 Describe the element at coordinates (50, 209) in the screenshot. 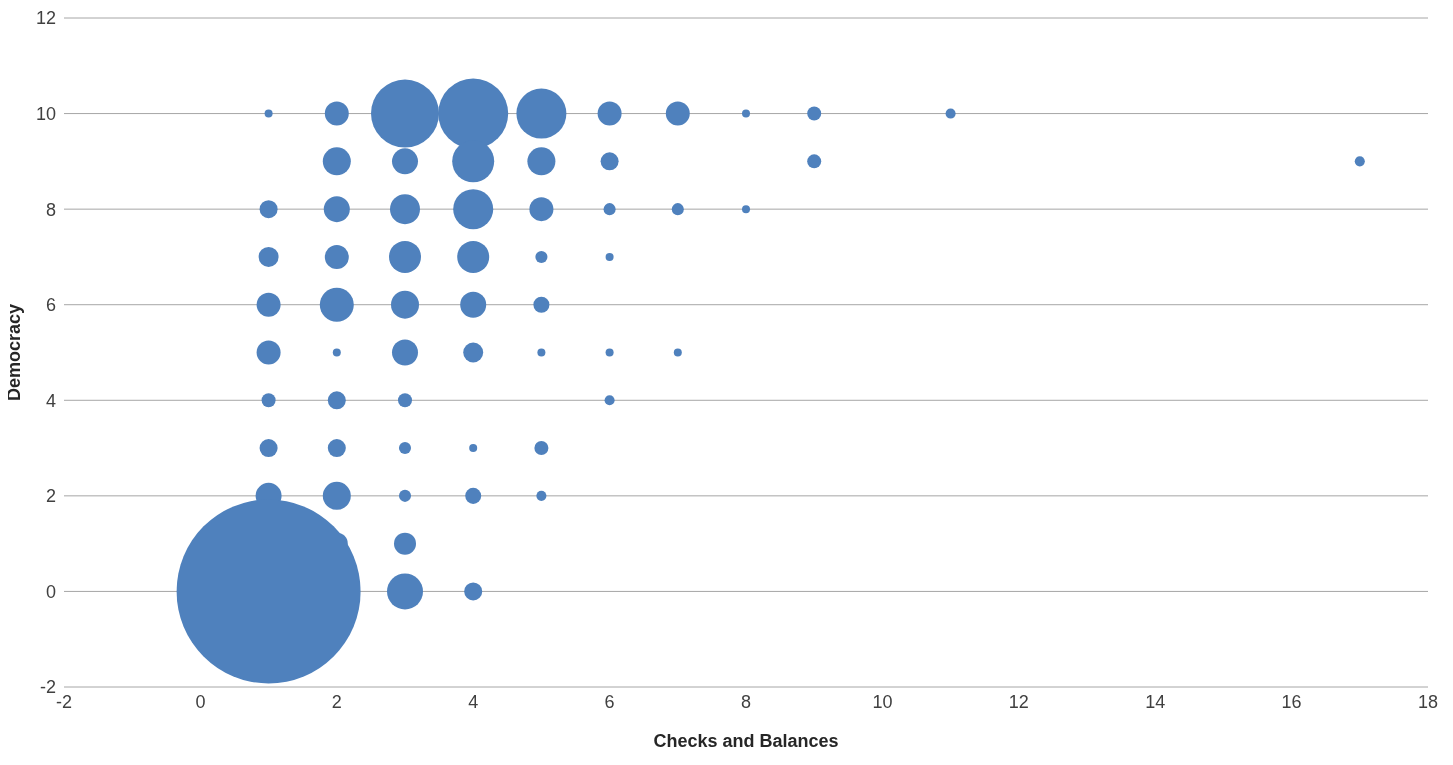

I see `y-tick-label: 8` at that location.